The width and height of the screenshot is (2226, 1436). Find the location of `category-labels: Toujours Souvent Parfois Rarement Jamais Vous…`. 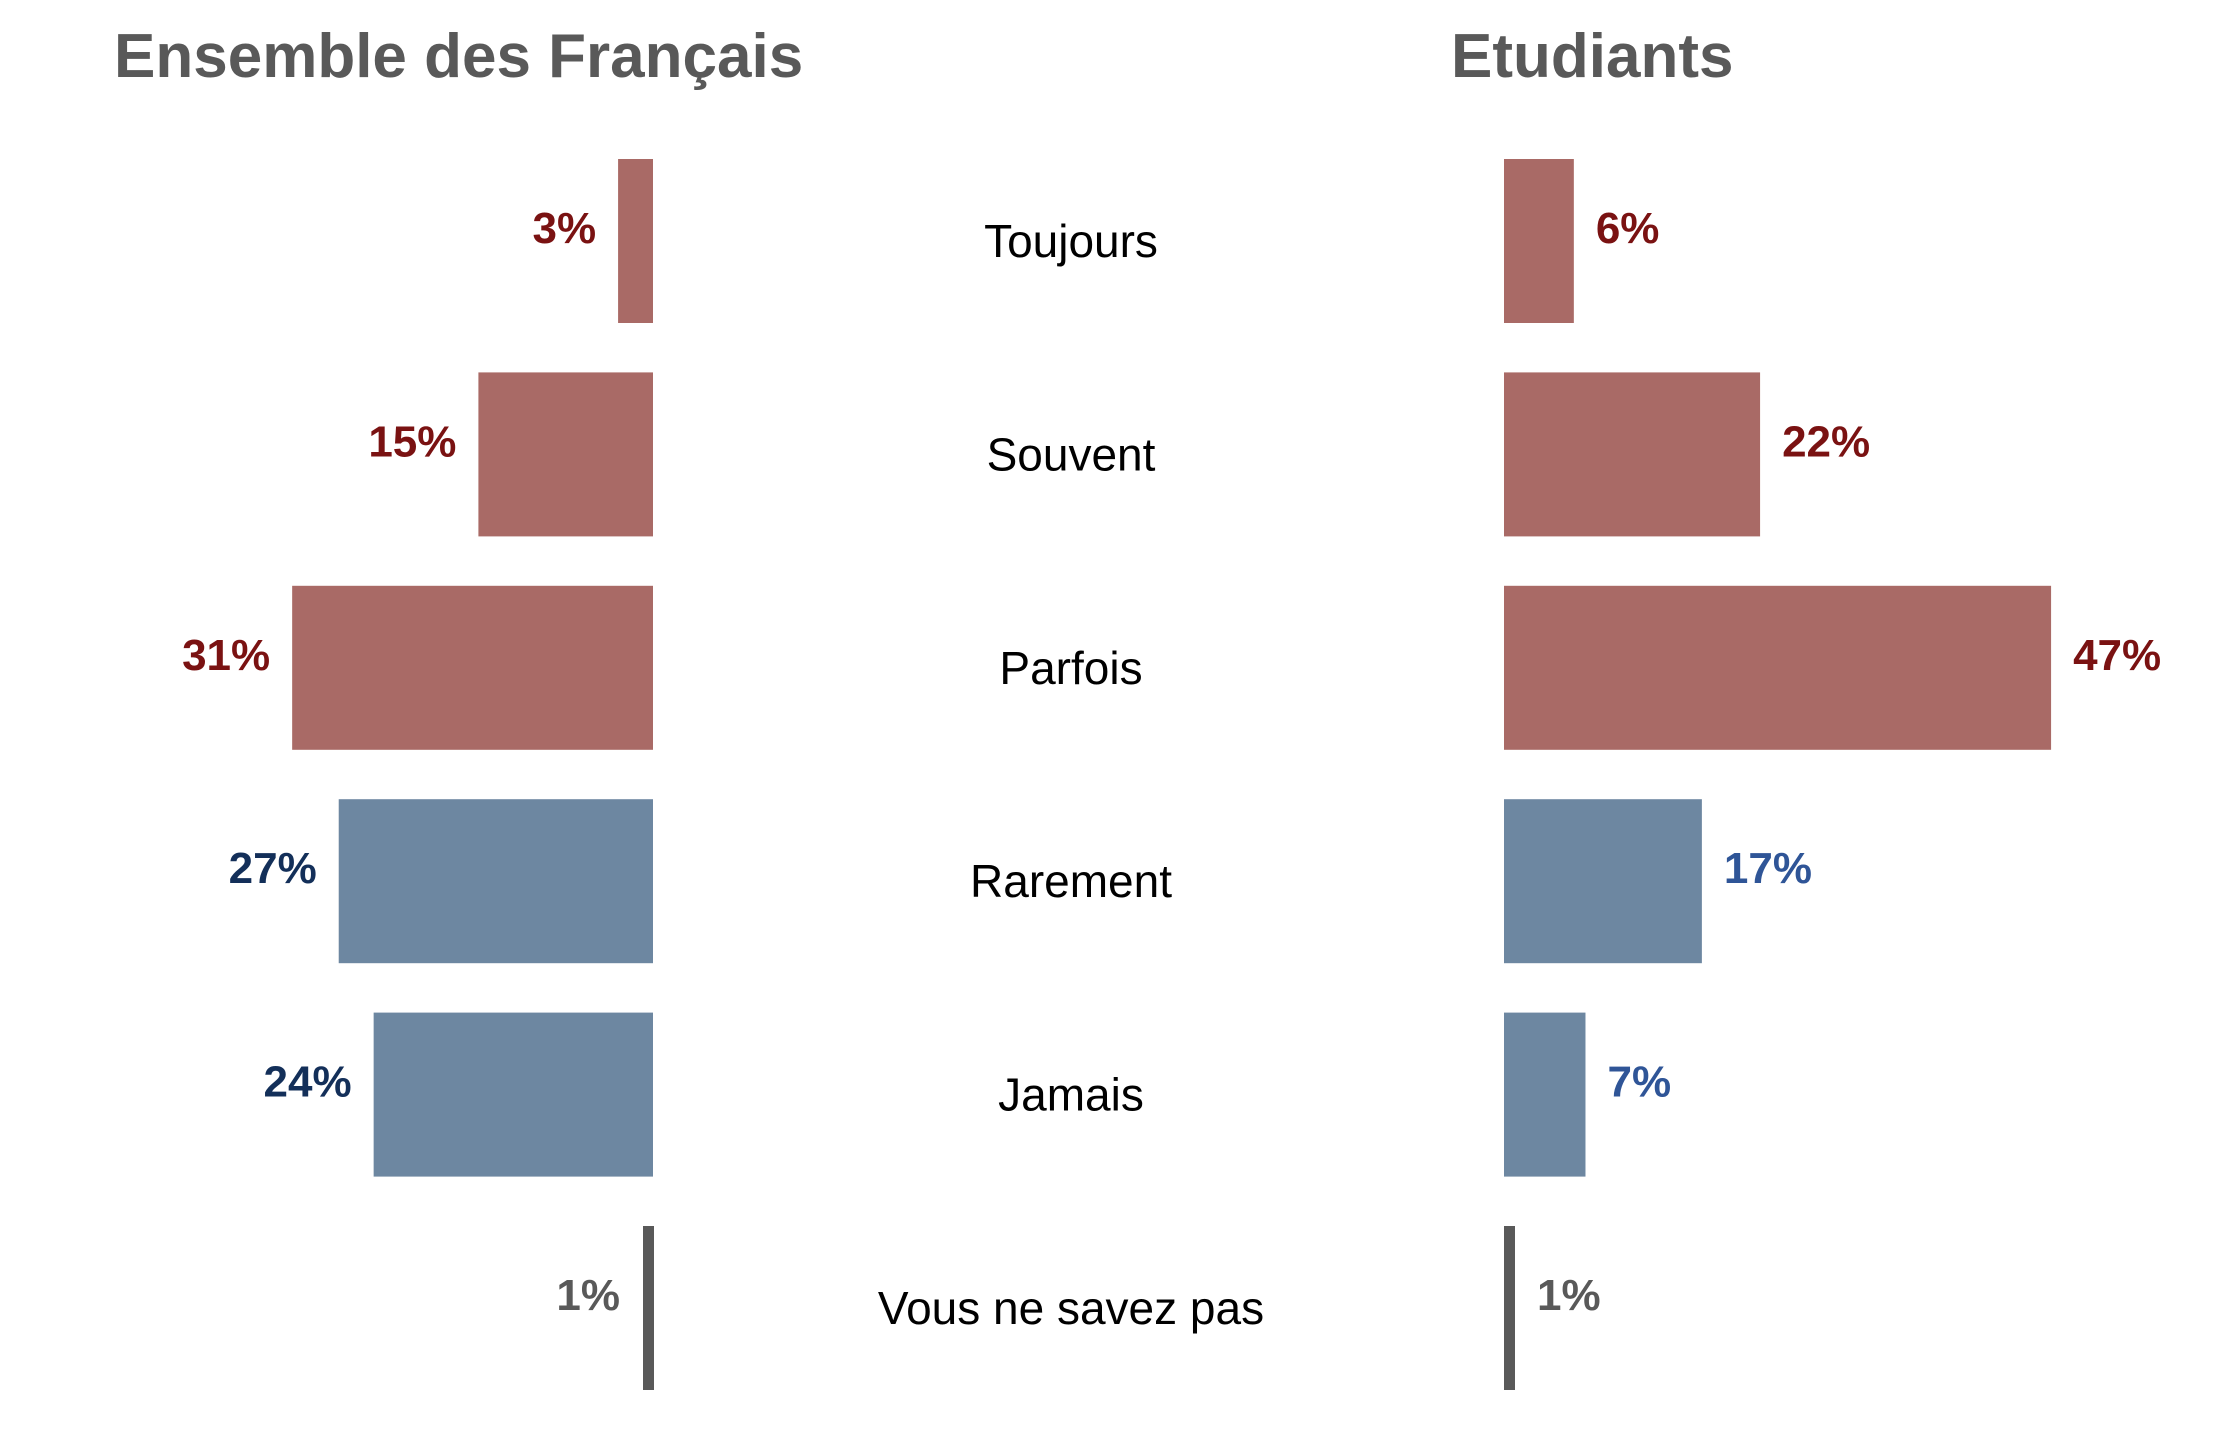

category-labels: Toujours Souvent Parfois Rarement Jamais Vous… is located at coordinates (1071, 774).